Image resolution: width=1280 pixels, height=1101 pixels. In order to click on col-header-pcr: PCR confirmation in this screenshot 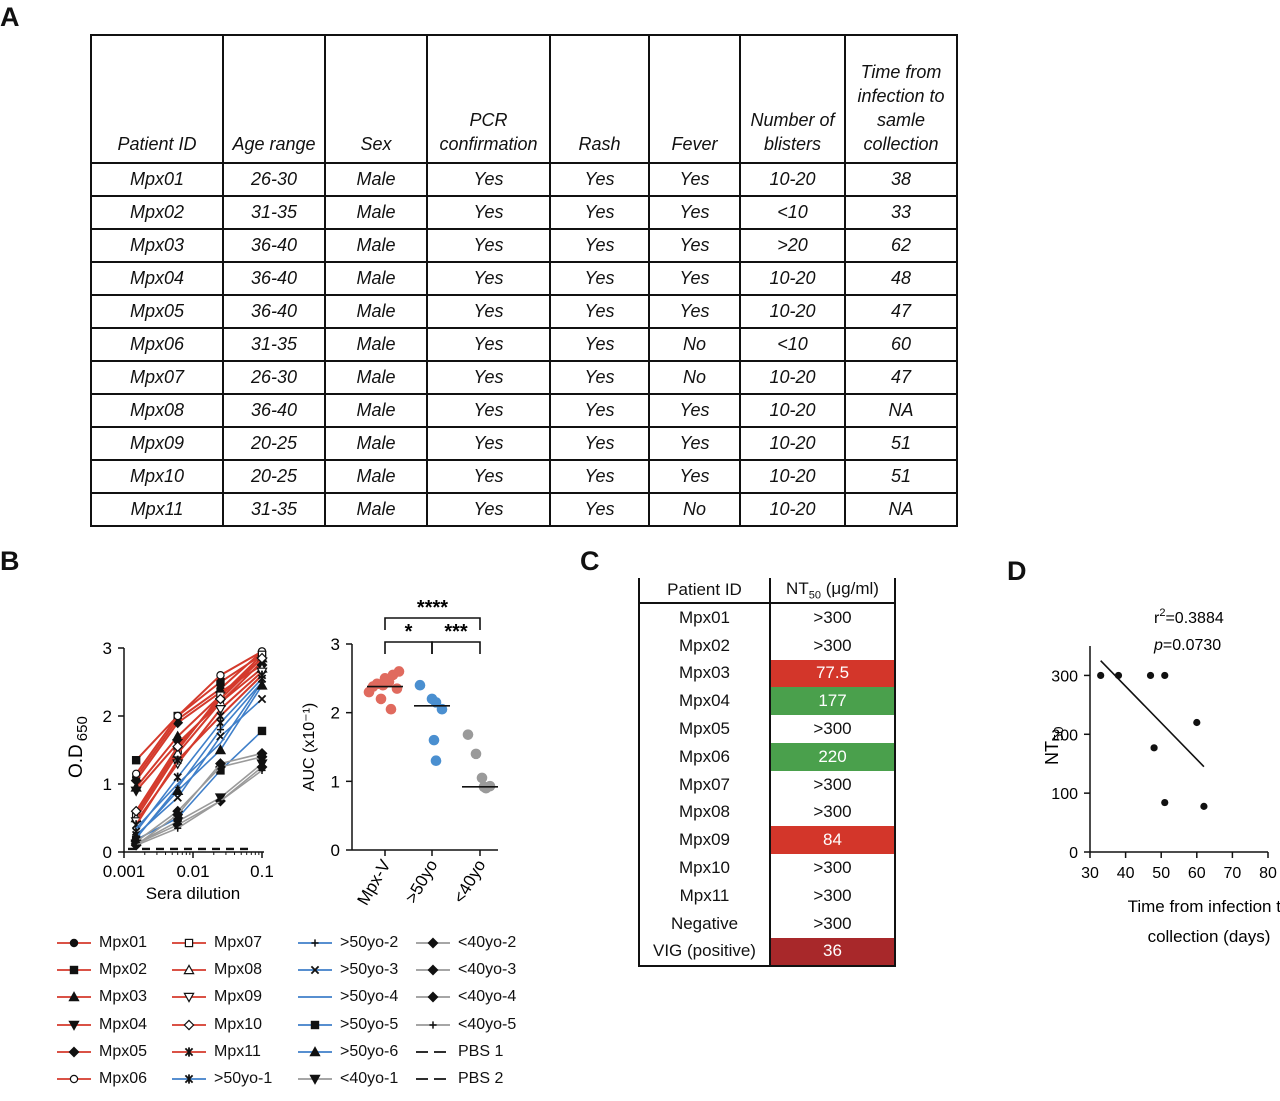, I will do `click(488, 99)`.